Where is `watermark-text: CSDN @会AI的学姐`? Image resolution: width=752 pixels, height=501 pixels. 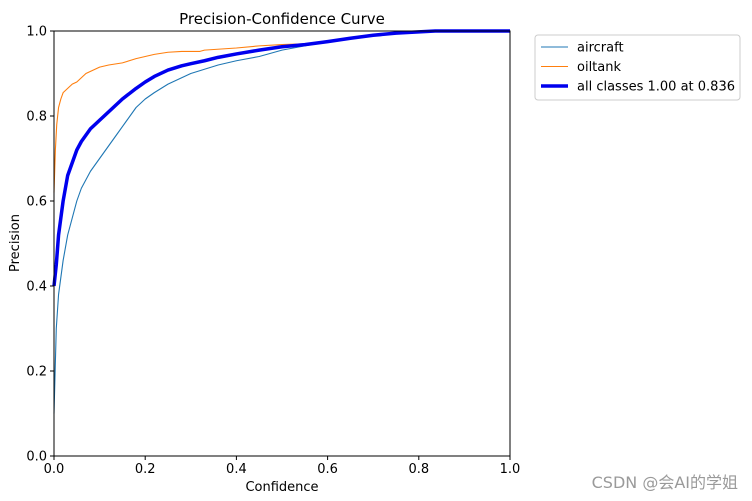 watermark-text: CSDN @会AI的学姐 is located at coordinates (665, 482).